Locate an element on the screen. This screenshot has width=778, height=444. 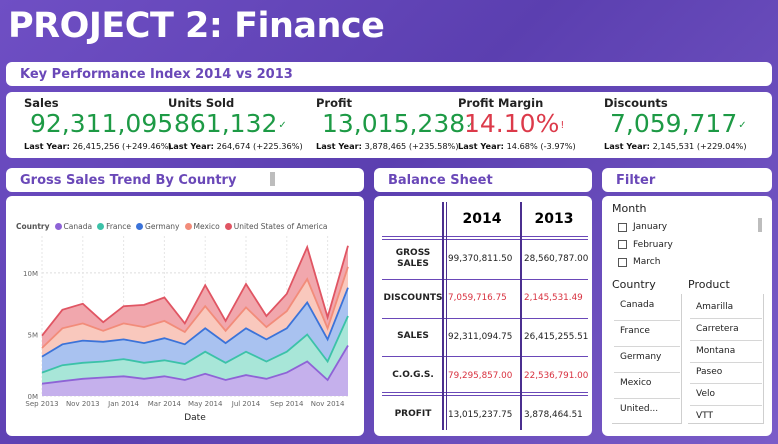
legend-entry: Mexico is located at coordinates (206, 226).